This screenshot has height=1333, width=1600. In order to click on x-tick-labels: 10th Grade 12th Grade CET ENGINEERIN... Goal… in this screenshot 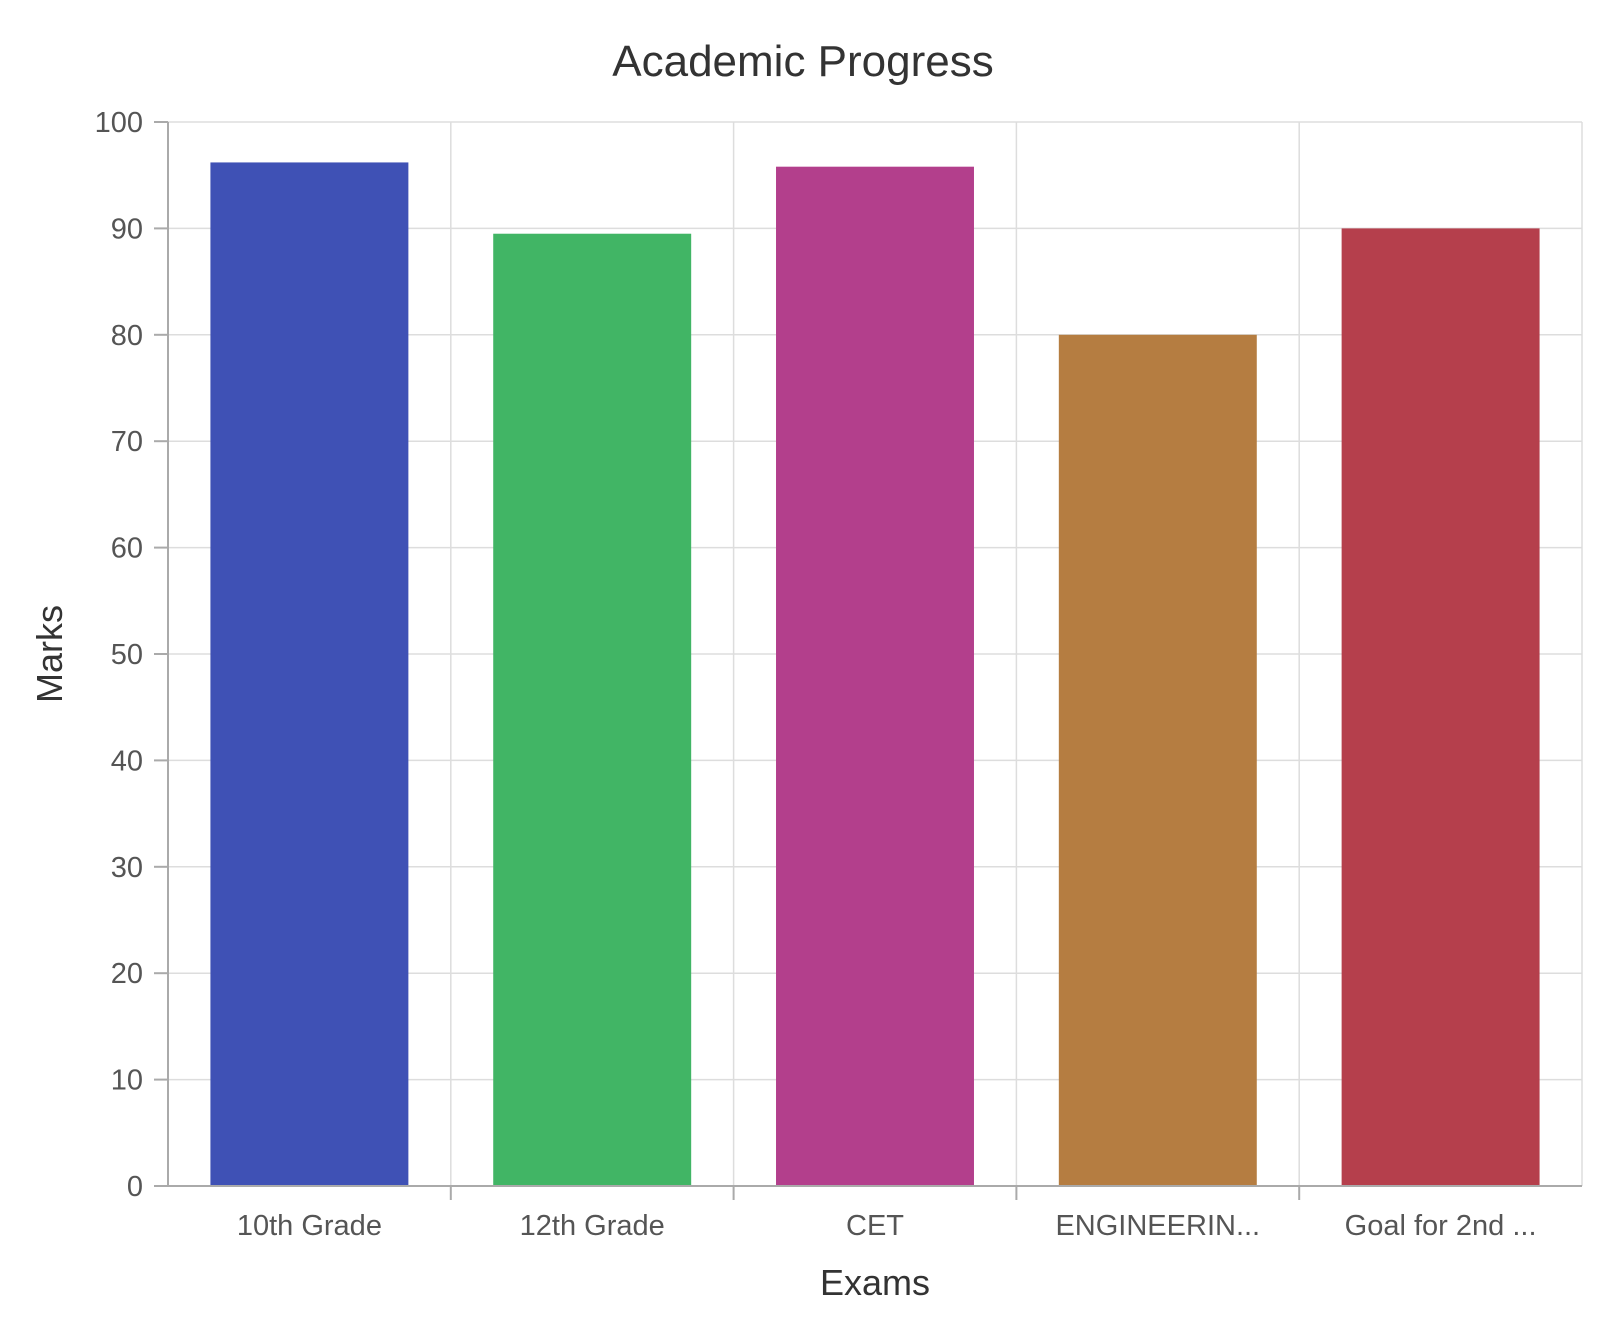, I will do `click(887, 1226)`.